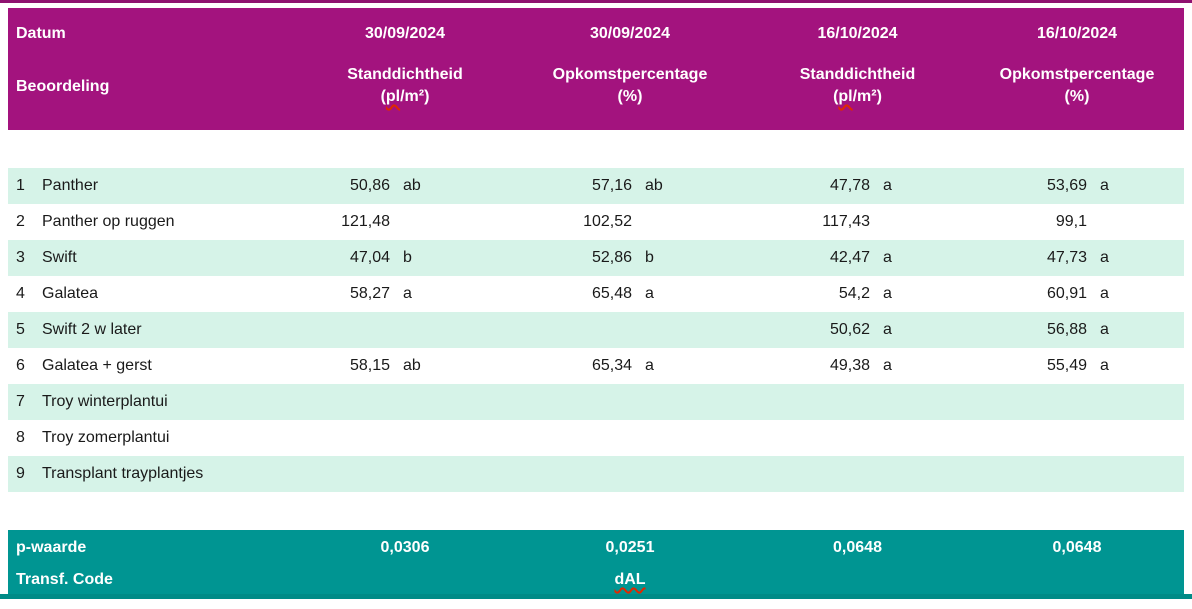  Describe the element at coordinates (857, 547) in the screenshot. I see `p-value-col3: 0,0648` at that location.